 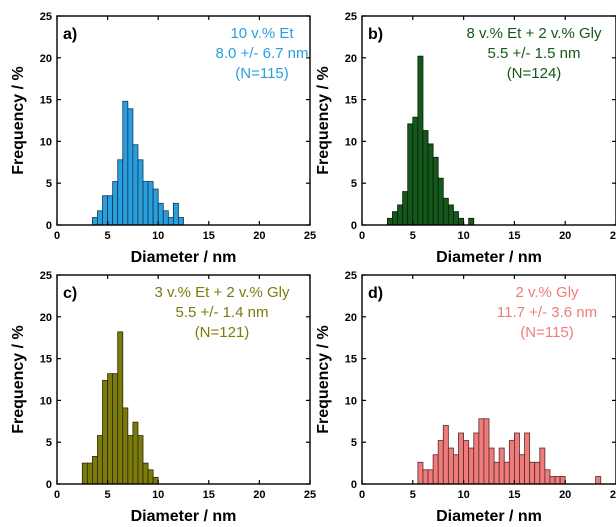 What do you see at coordinates (262, 53) in the screenshot?
I see `annotation-text: 8.0 +/- 6.7 nm` at bounding box center [262, 53].